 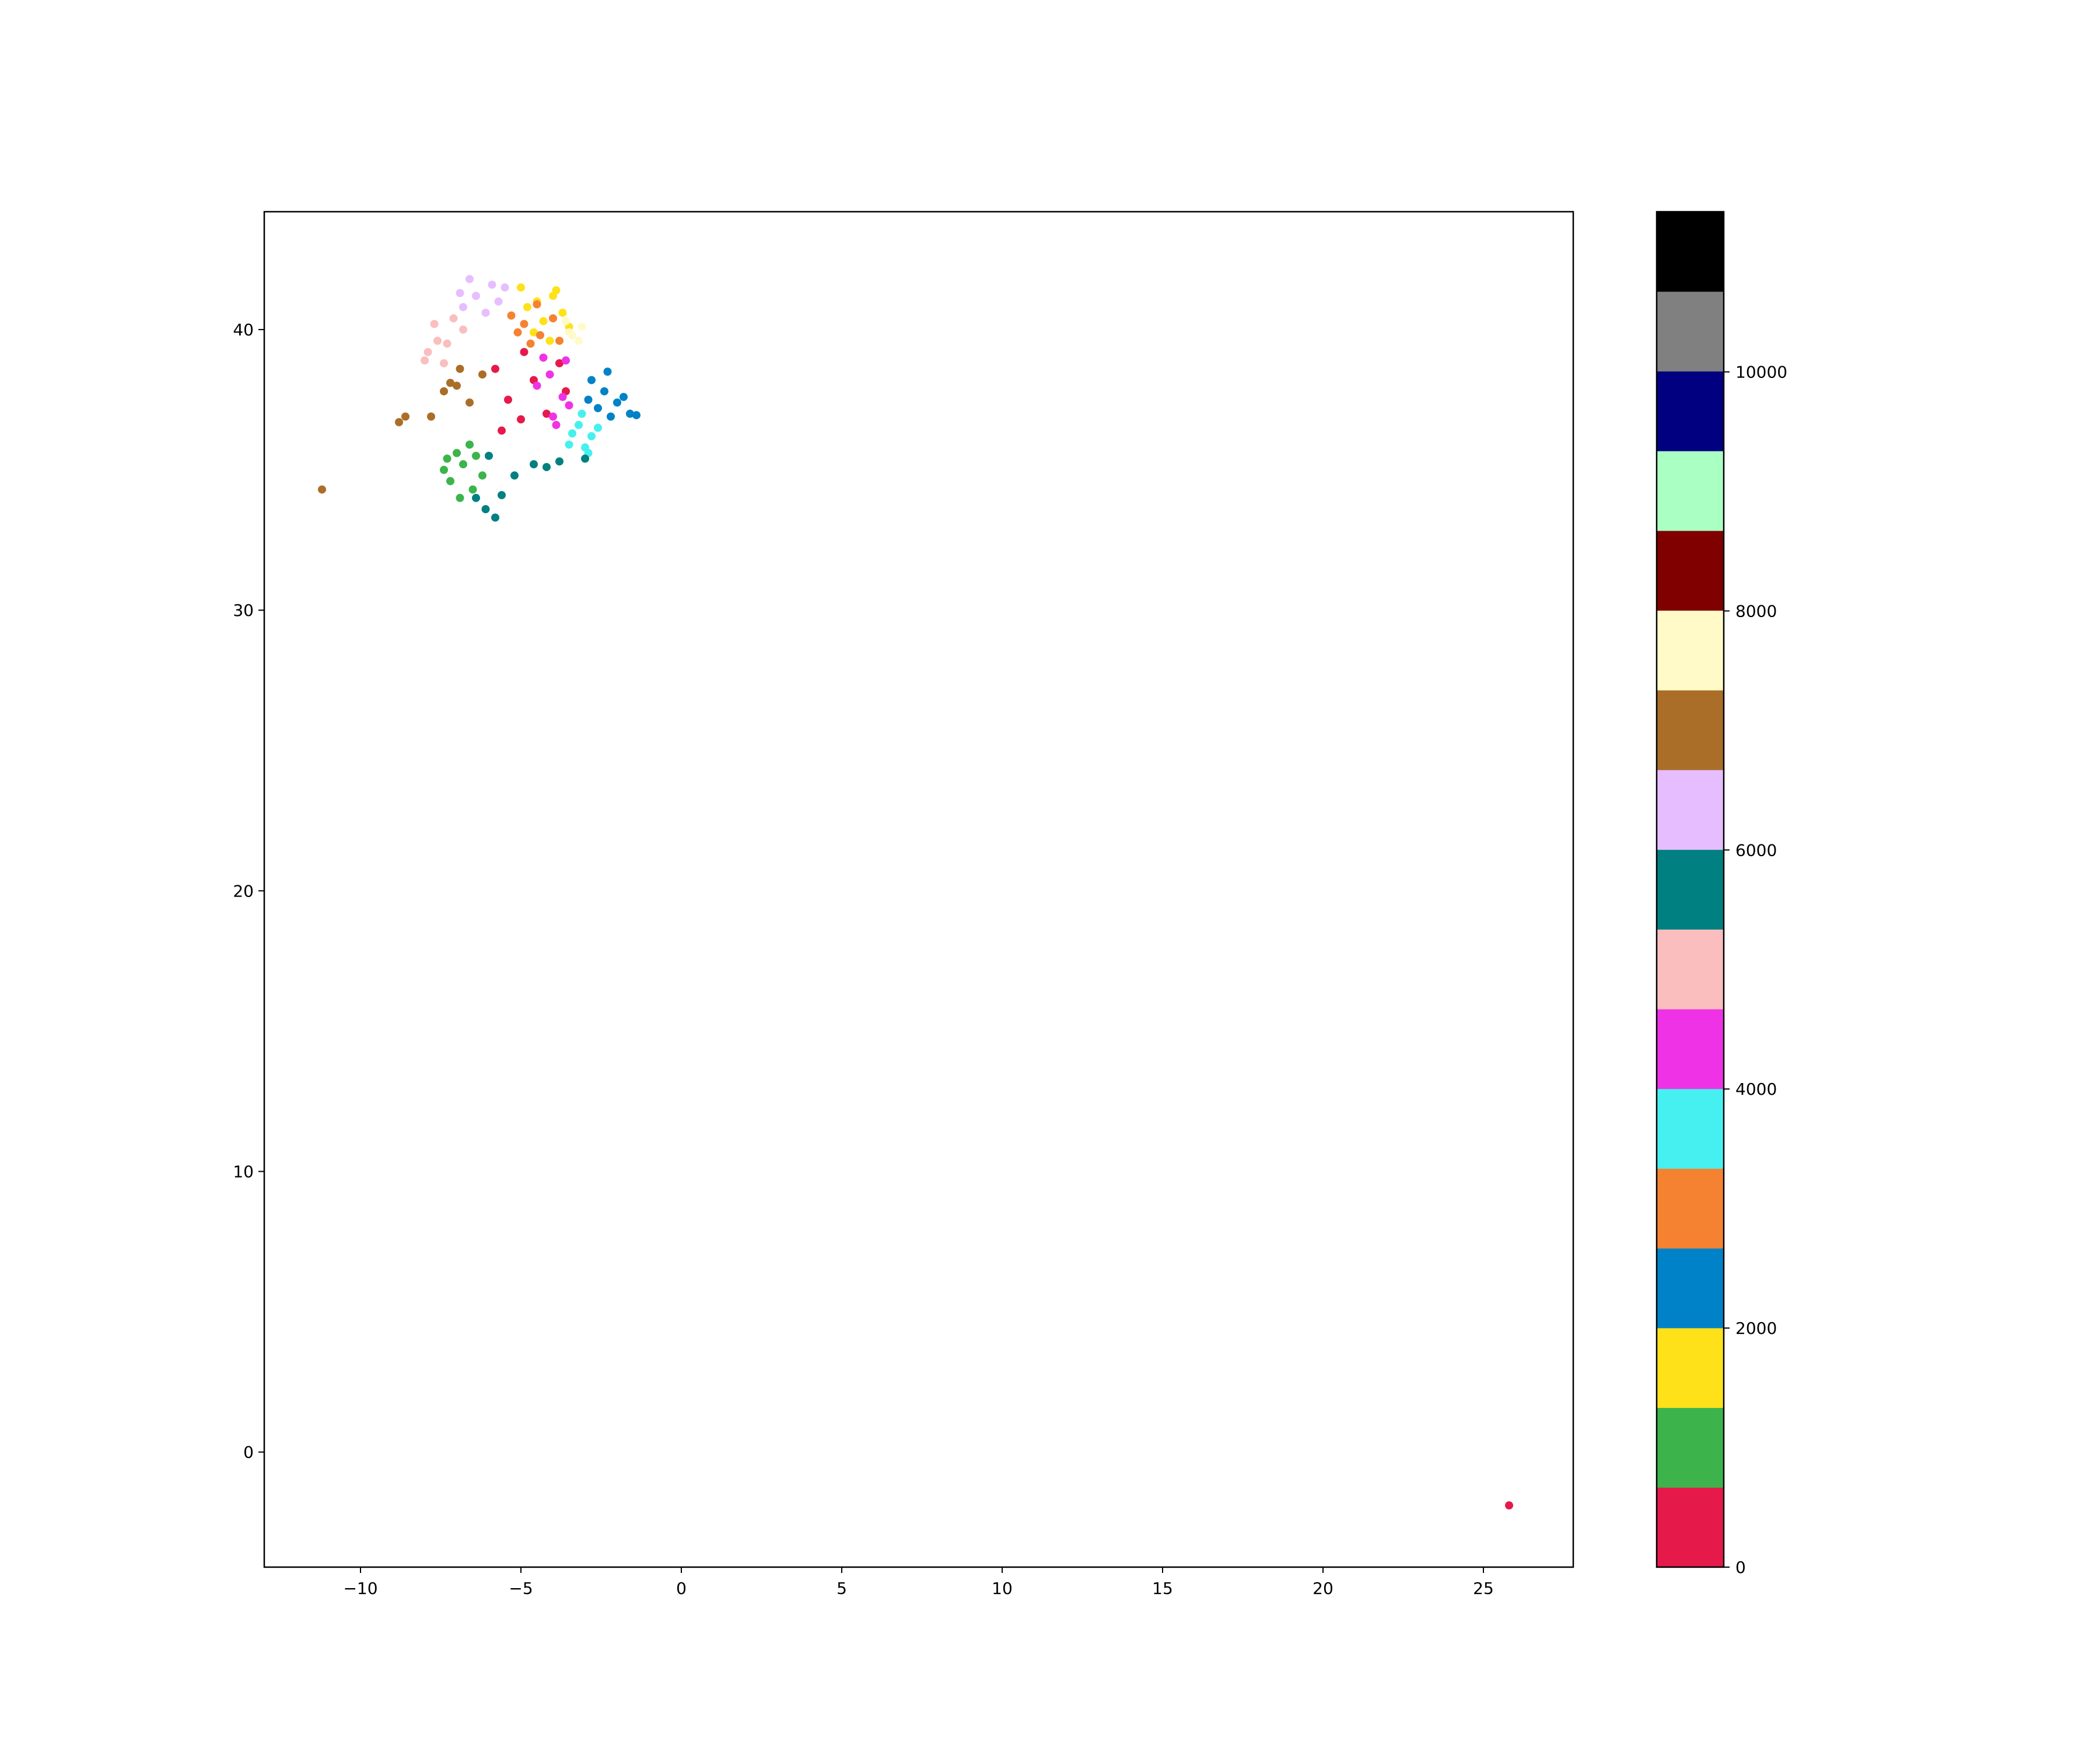 I want to click on x-tick-label: 20, so click(x=1323, y=1588).